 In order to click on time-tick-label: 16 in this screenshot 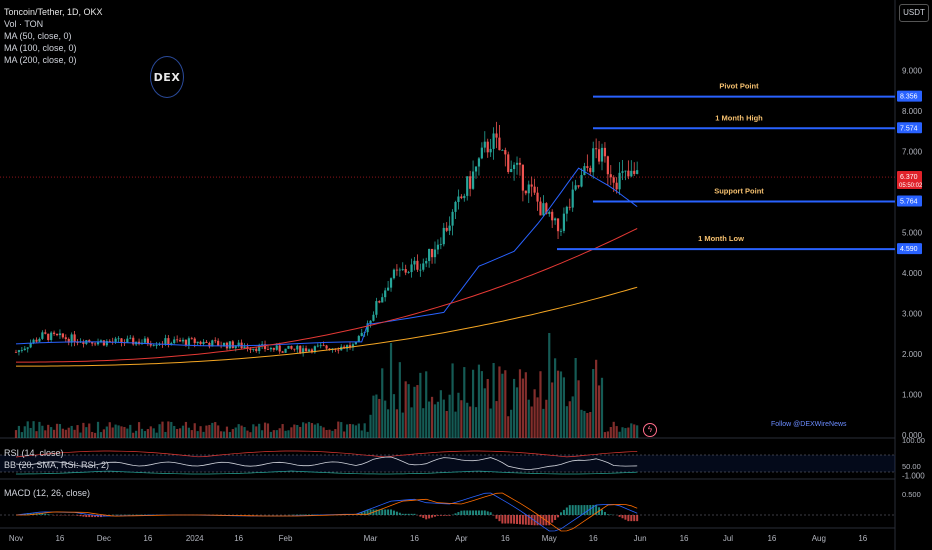, I will do `click(684, 538)`.